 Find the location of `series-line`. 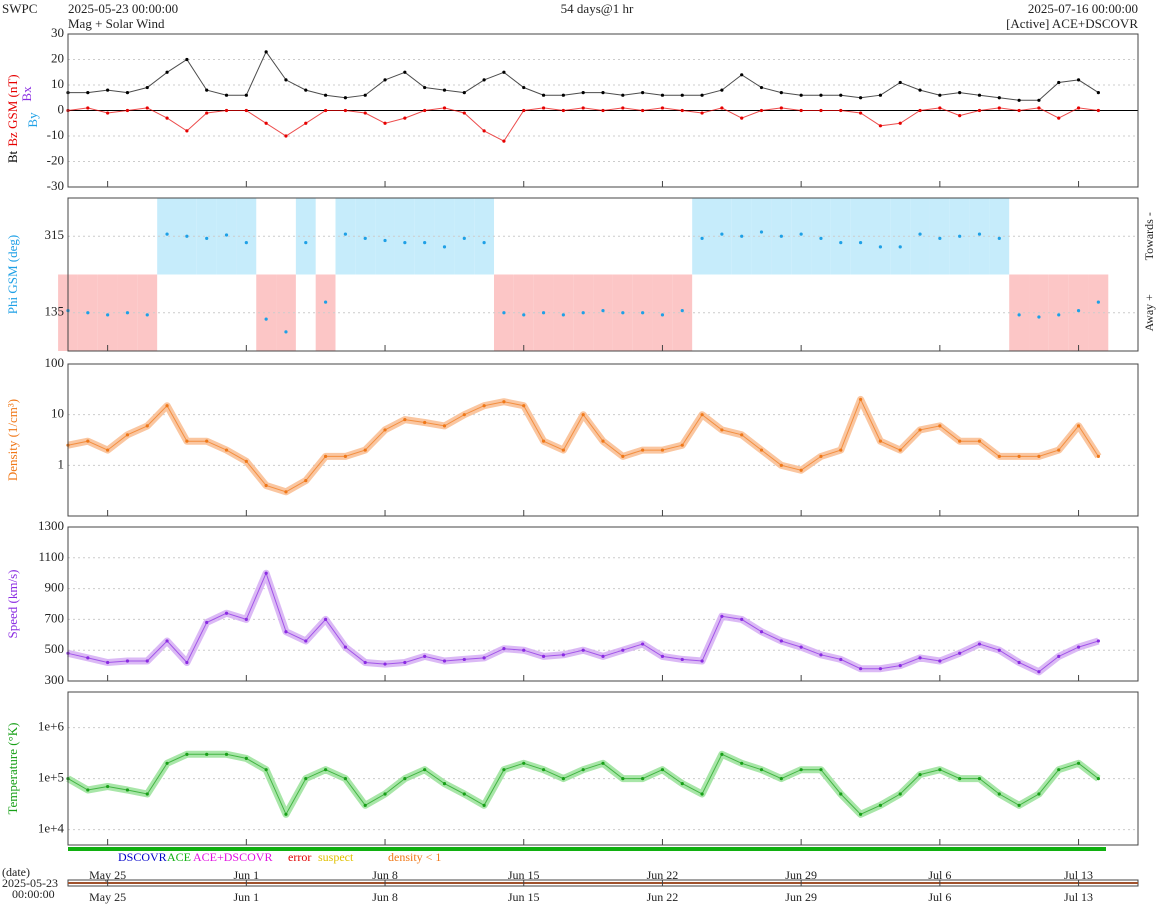

series-line is located at coordinates (583, 784).